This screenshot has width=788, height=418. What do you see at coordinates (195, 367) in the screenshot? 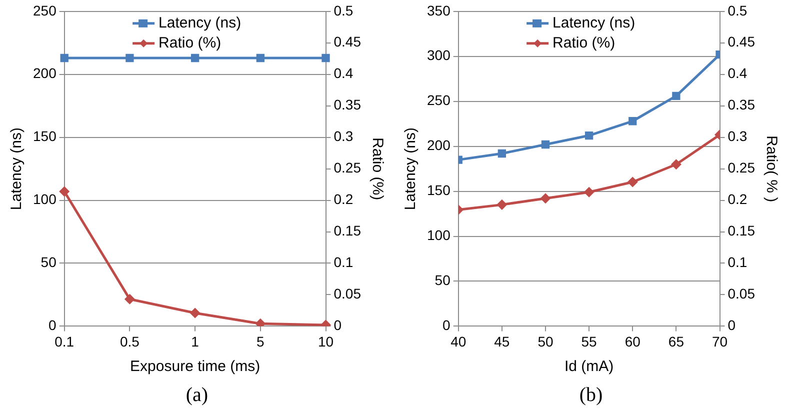
I see `x-axis-title: Exposure time (ms)` at bounding box center [195, 367].